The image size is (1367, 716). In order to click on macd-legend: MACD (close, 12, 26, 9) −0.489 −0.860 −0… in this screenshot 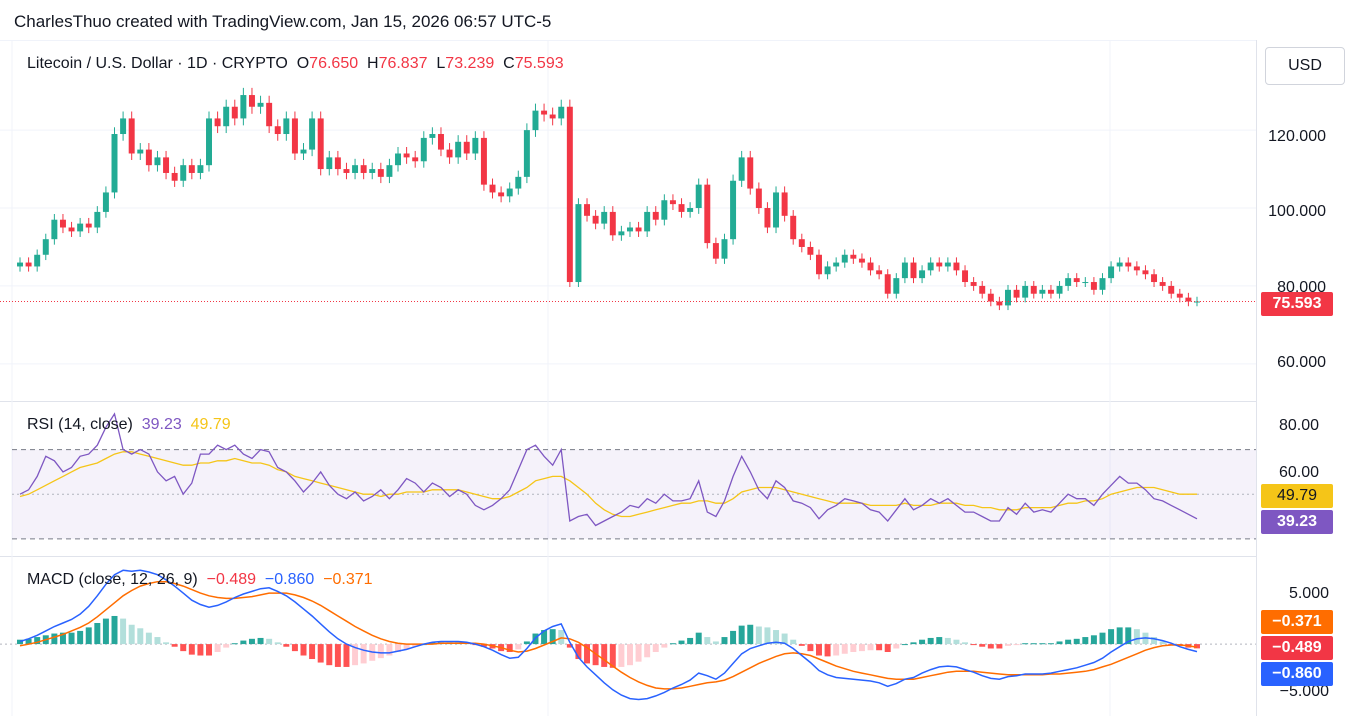, I will do `click(200, 580)`.